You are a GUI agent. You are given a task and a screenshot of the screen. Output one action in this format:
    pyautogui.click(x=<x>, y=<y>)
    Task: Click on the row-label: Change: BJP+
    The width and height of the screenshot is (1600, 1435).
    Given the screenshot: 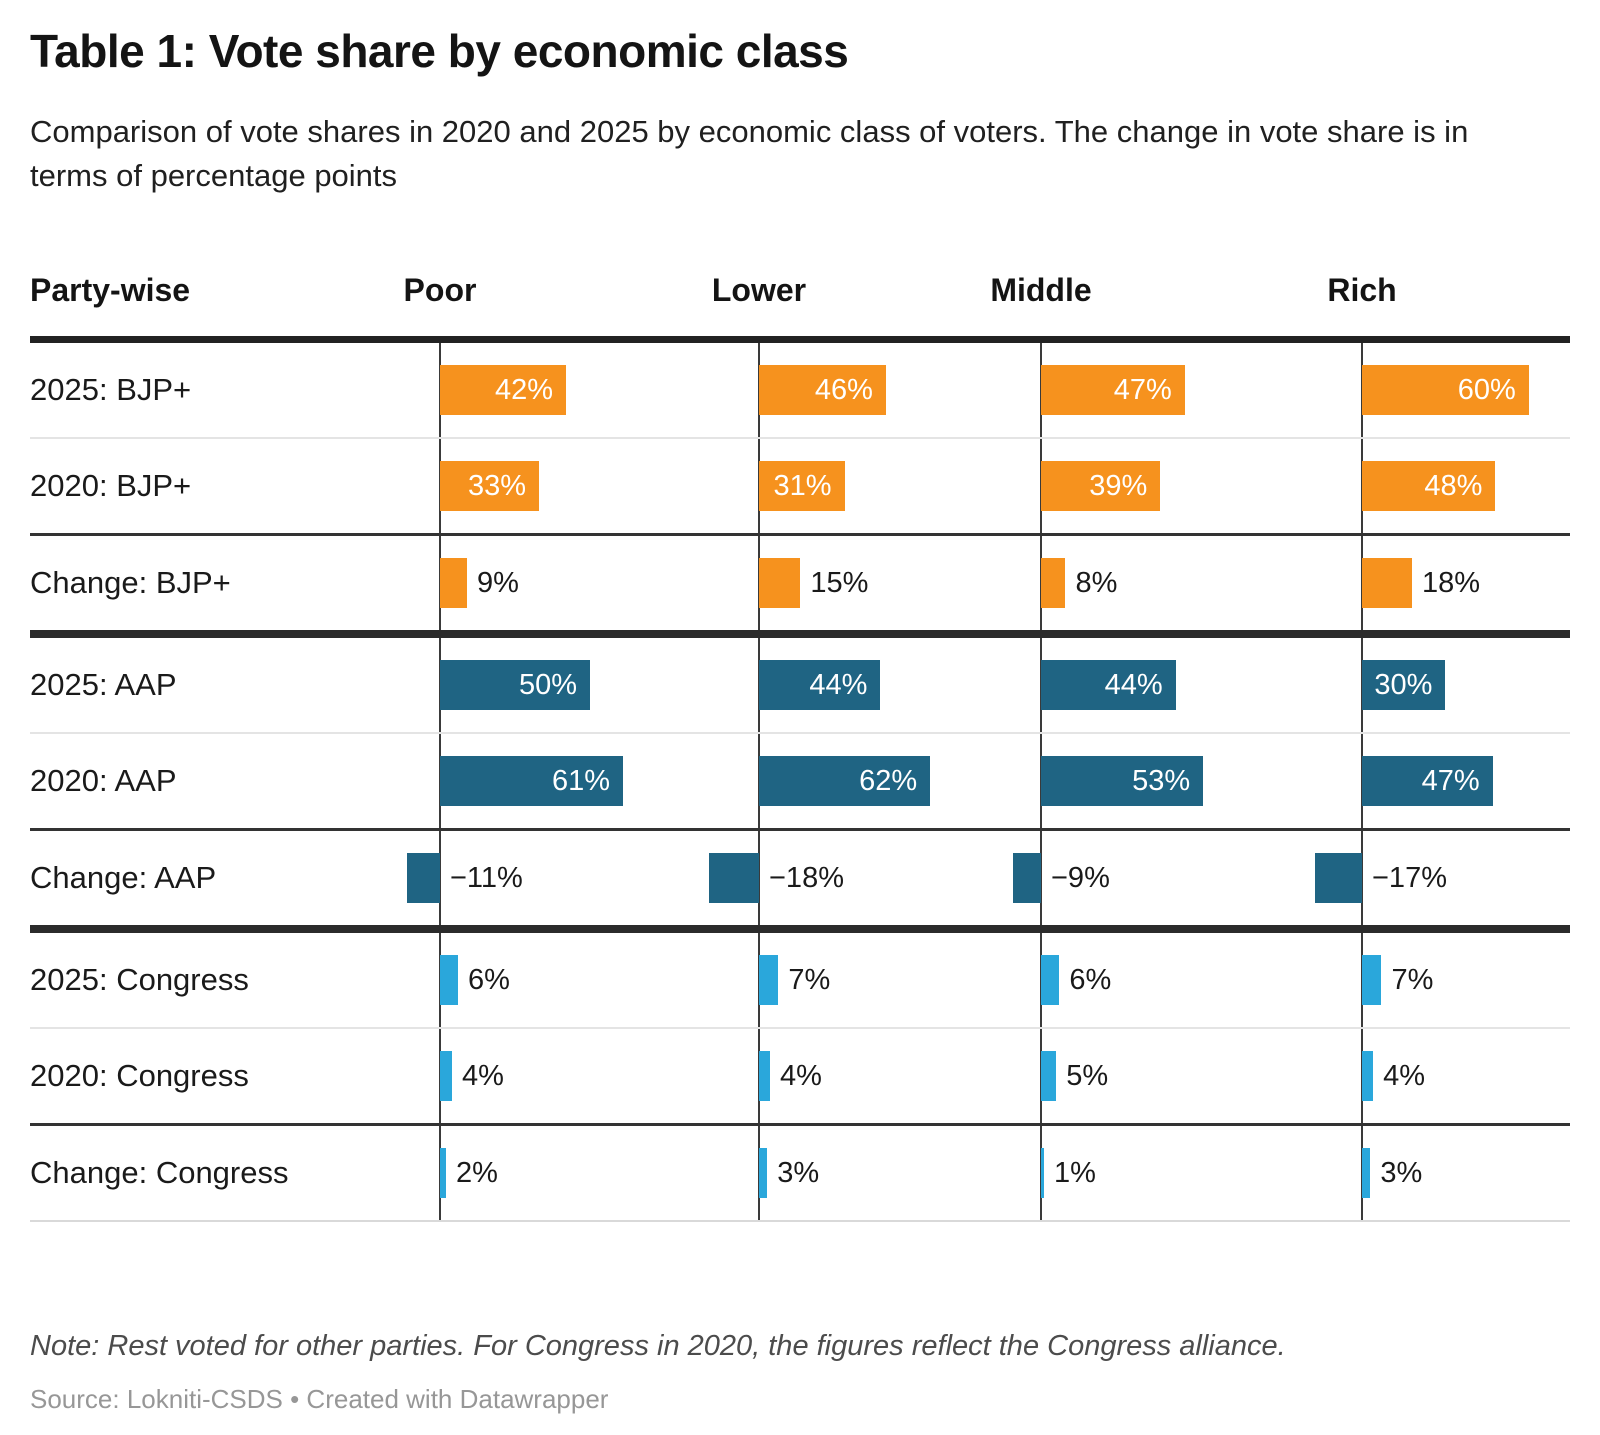 What is the action you would take?
    pyautogui.click(x=130, y=582)
    